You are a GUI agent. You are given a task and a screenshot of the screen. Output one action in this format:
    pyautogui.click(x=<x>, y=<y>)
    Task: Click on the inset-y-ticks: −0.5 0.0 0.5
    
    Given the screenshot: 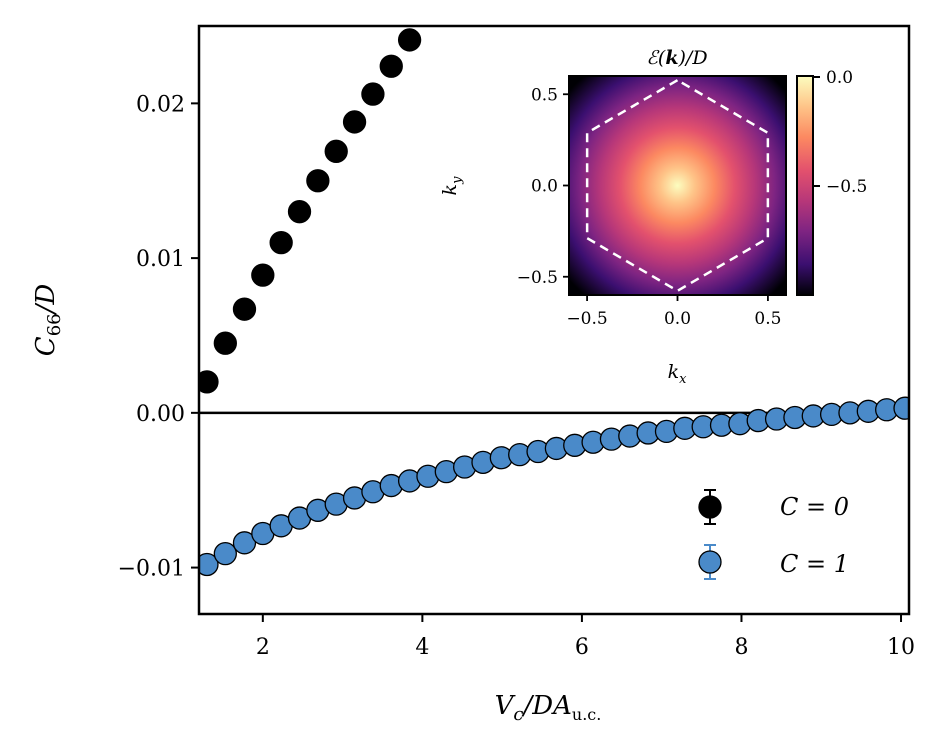 What is the action you would take?
    pyautogui.click(x=543, y=186)
    